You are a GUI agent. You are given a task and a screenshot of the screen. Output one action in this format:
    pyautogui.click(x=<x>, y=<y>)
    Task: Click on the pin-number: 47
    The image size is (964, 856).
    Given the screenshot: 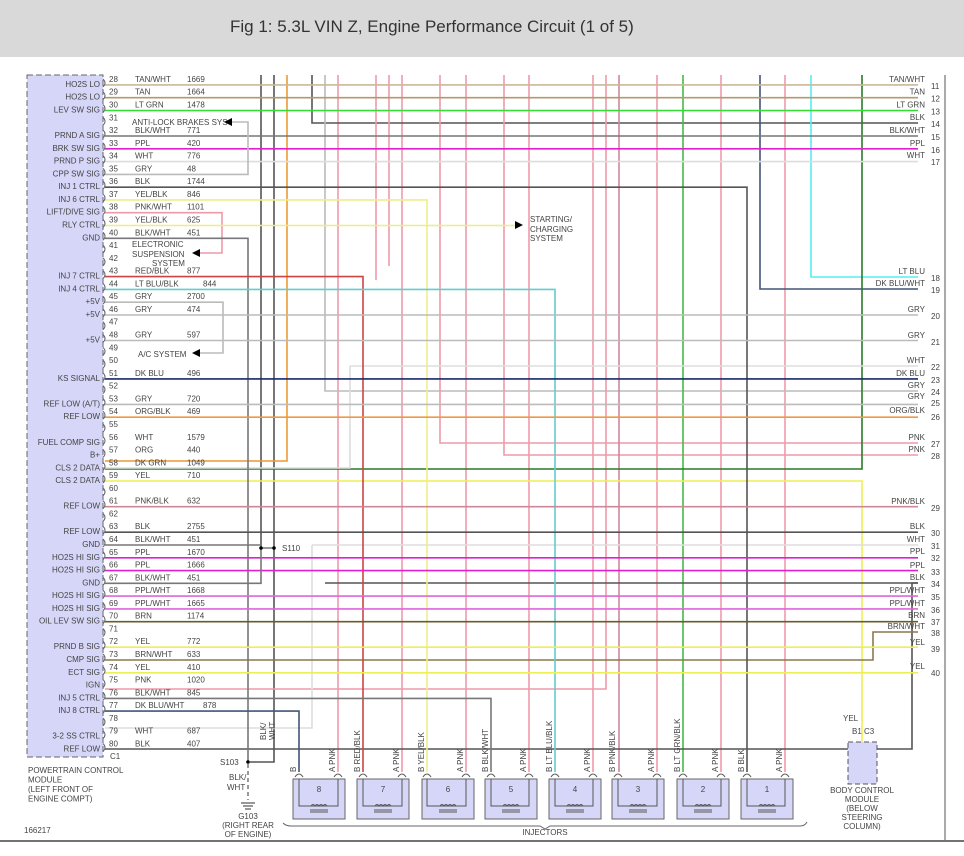 What is the action you would take?
    pyautogui.click(x=113, y=322)
    